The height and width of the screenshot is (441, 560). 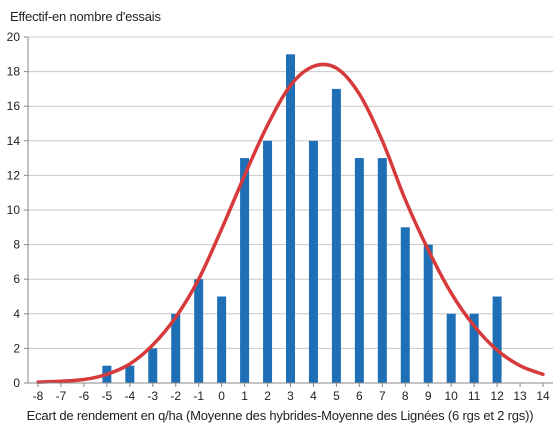 I want to click on x-tick-label: -5, so click(x=107, y=396).